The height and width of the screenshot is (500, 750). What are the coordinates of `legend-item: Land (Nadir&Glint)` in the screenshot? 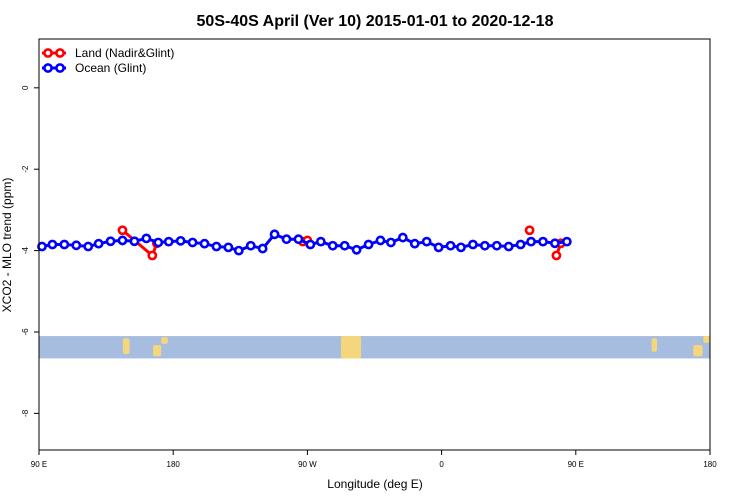 It's located at (108, 53).